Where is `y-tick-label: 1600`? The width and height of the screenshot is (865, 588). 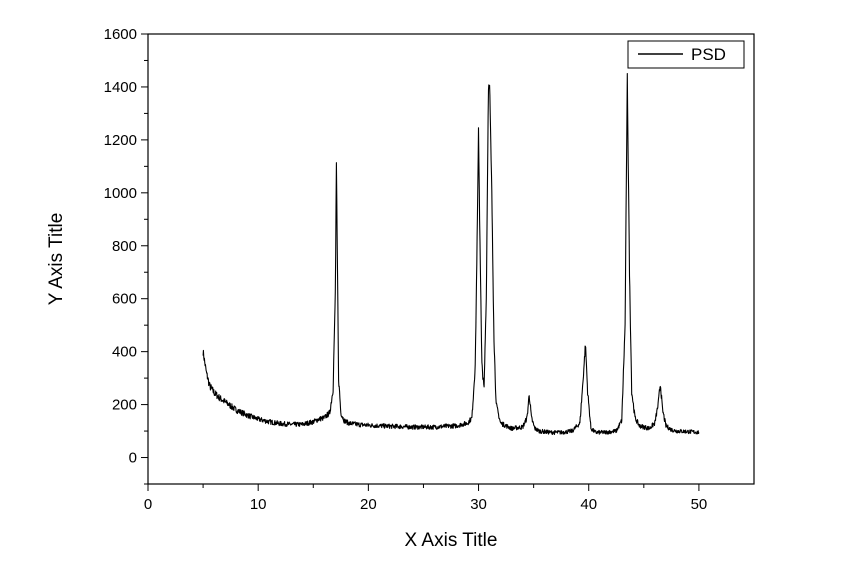
y-tick-label: 1600 is located at coordinates (120, 34).